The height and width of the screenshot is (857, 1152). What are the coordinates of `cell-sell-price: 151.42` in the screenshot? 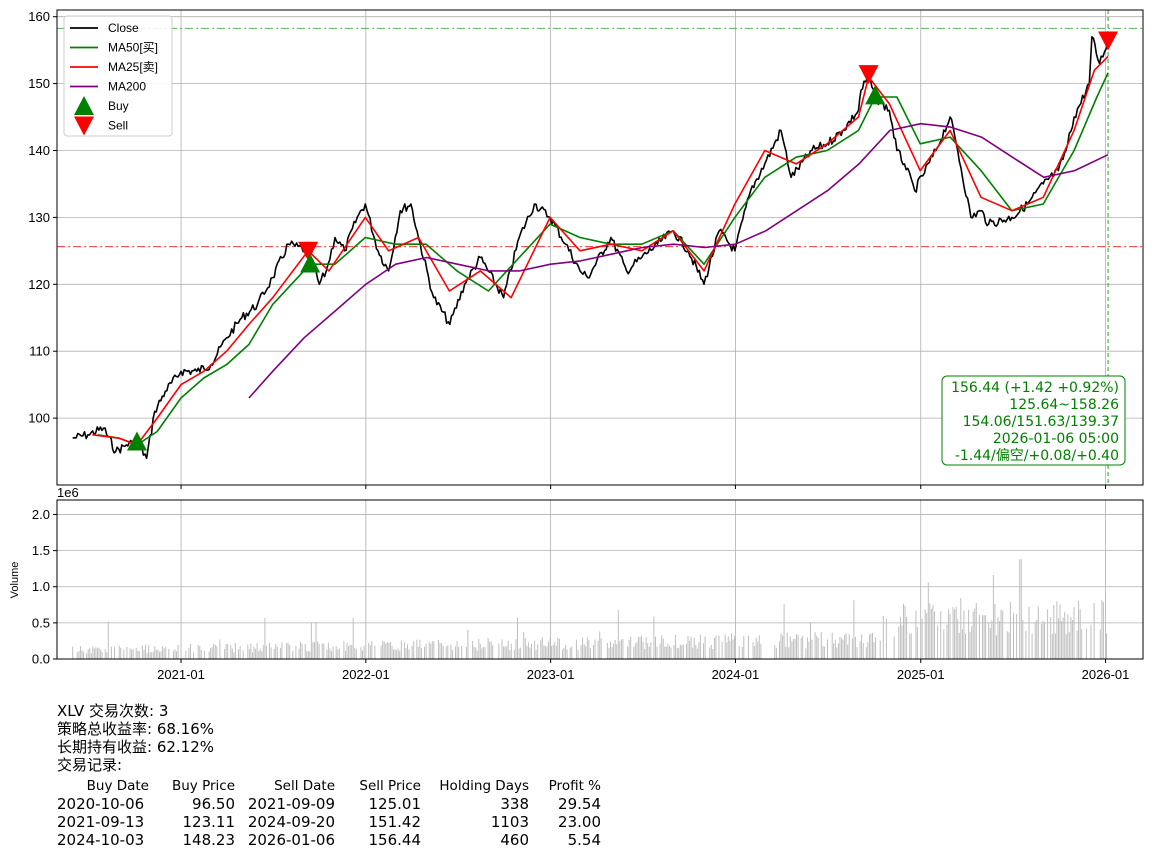 It's located at (395, 822).